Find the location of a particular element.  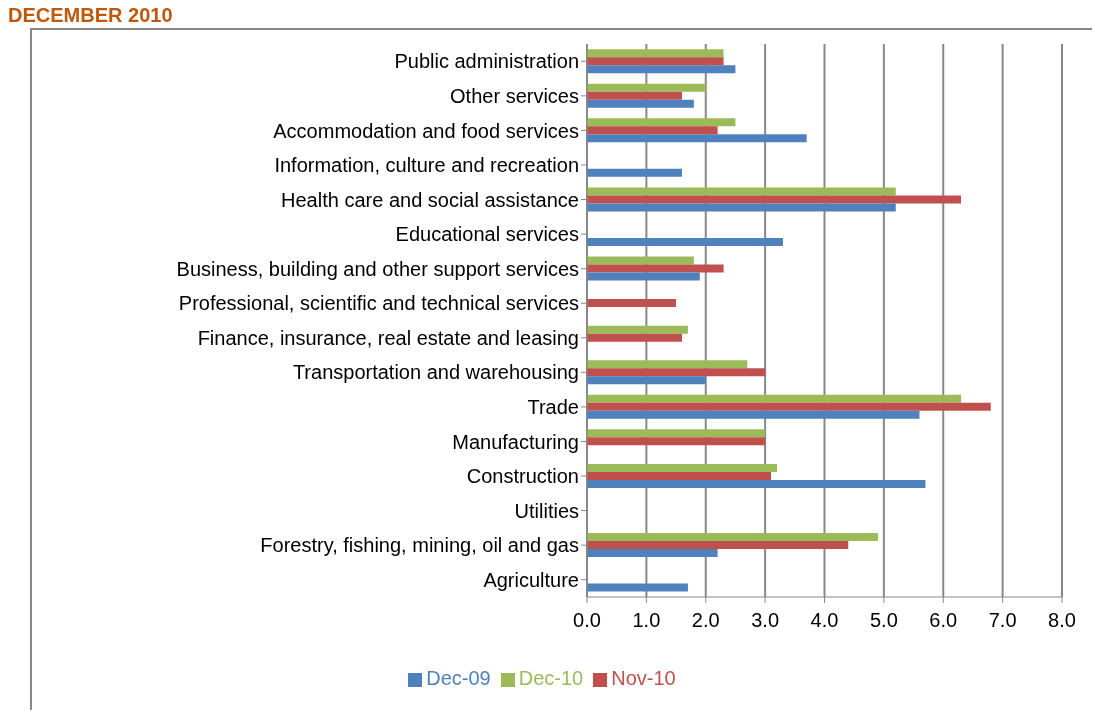

y-tick-label: Professional, scientific and technical services is located at coordinates (378, 303).